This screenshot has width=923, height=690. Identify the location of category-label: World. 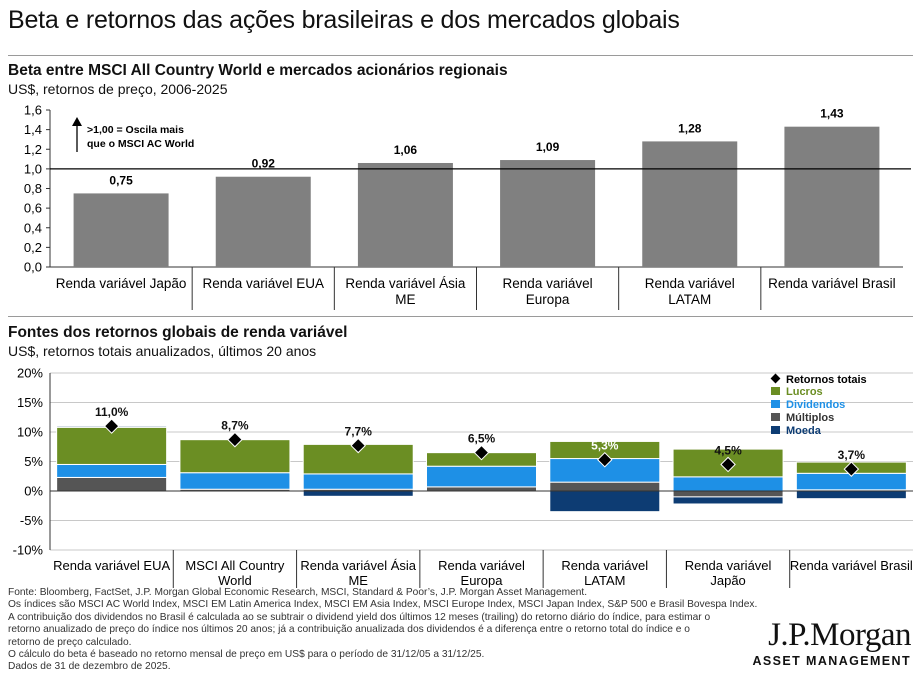
(235, 580).